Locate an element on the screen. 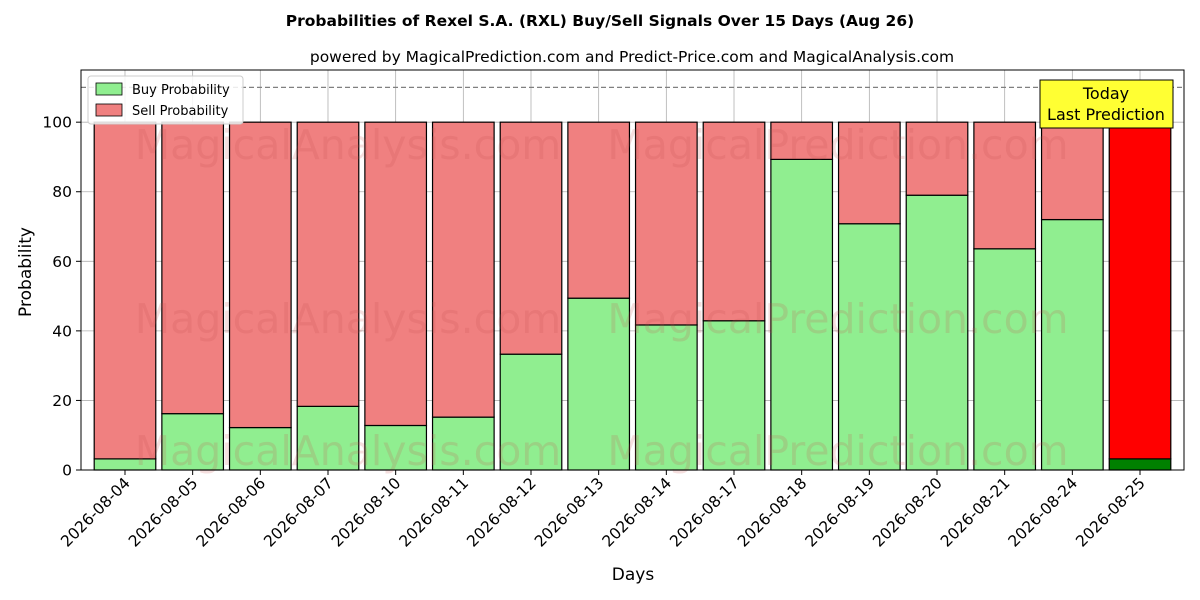 The width and height of the screenshot is (1200, 600). y-axis: 0 20 40 60 80 100 is located at coordinates (61, 297).